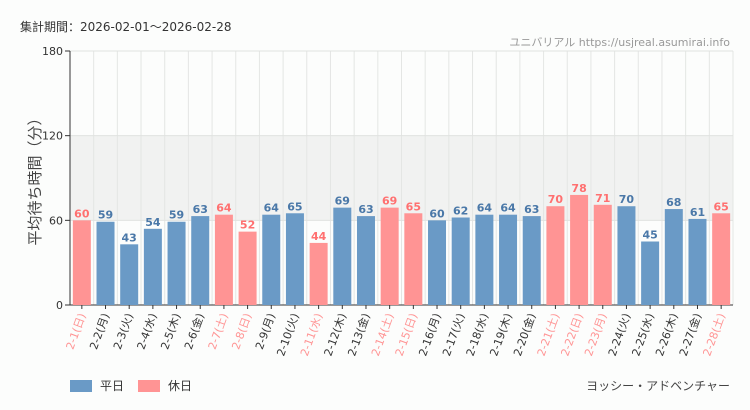  What do you see at coordinates (287, 335) in the screenshot?
I see `x-tick-label: 2-10(火)` at bounding box center [287, 335].